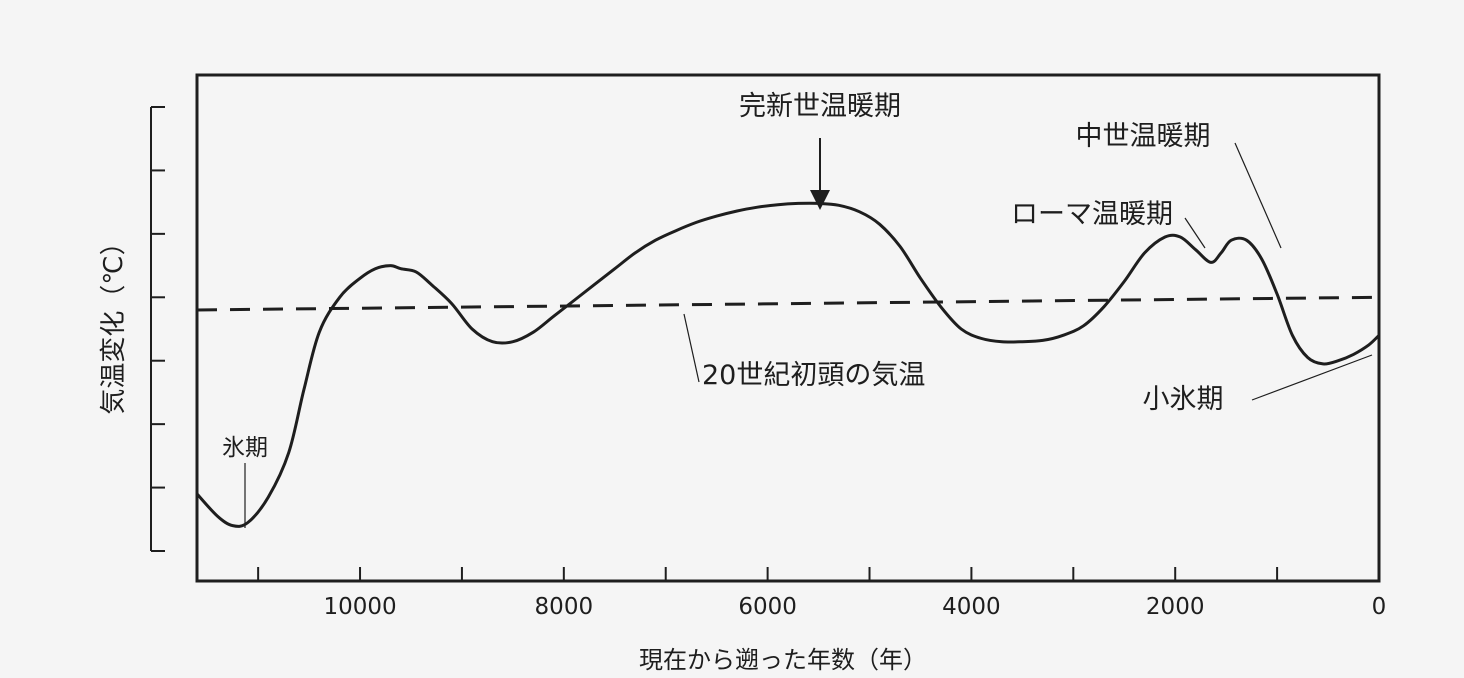  I want to click on early20c-label: 20世紀初頭の気温, so click(813, 375).